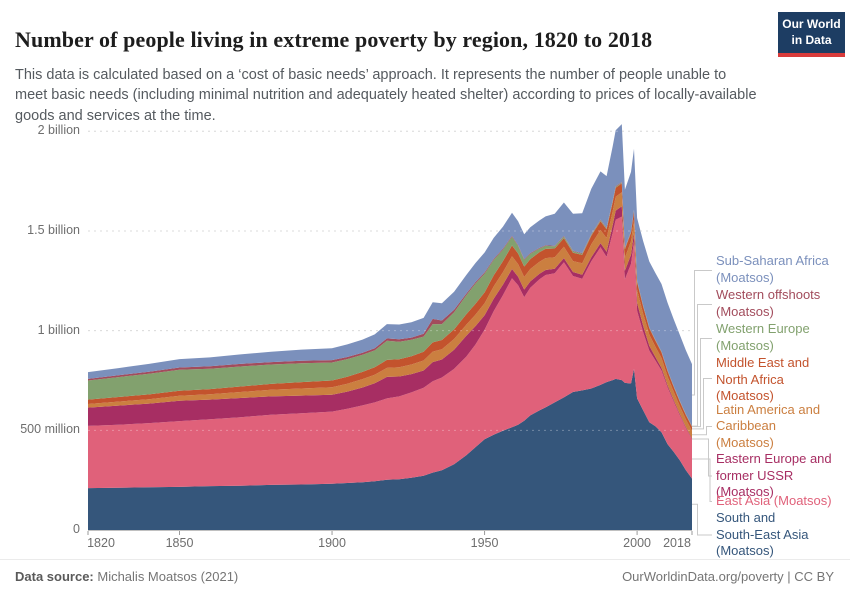 The height and width of the screenshot is (600, 850). What do you see at coordinates (772, 269) in the screenshot?
I see `legend-item-sub-saharan-africa: Sub-Saharan Africa (Moatsos)` at bounding box center [772, 269].